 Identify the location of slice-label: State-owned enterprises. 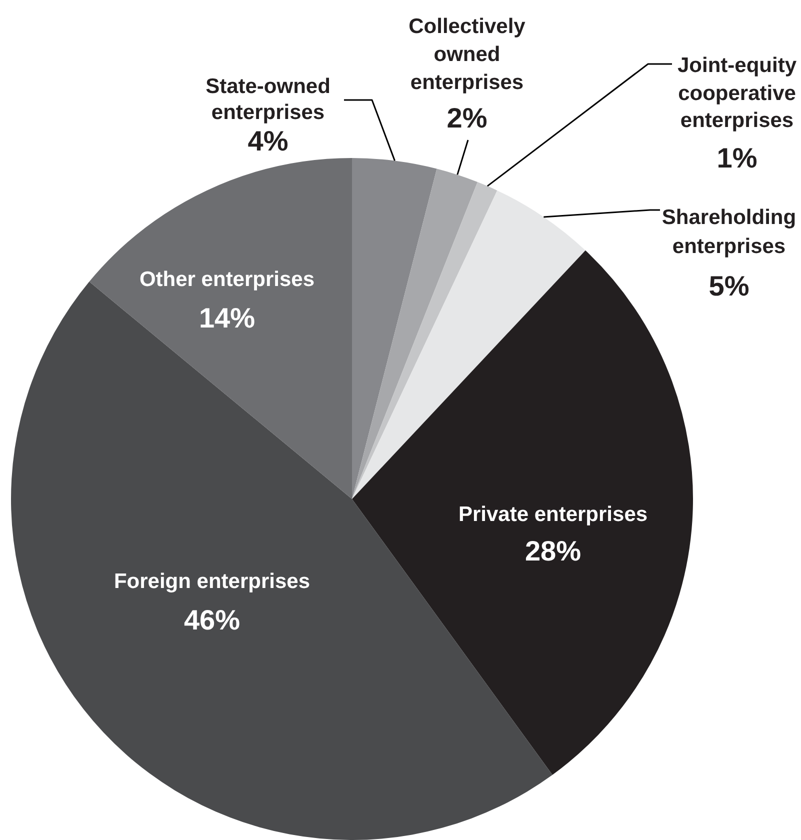
(268, 99).